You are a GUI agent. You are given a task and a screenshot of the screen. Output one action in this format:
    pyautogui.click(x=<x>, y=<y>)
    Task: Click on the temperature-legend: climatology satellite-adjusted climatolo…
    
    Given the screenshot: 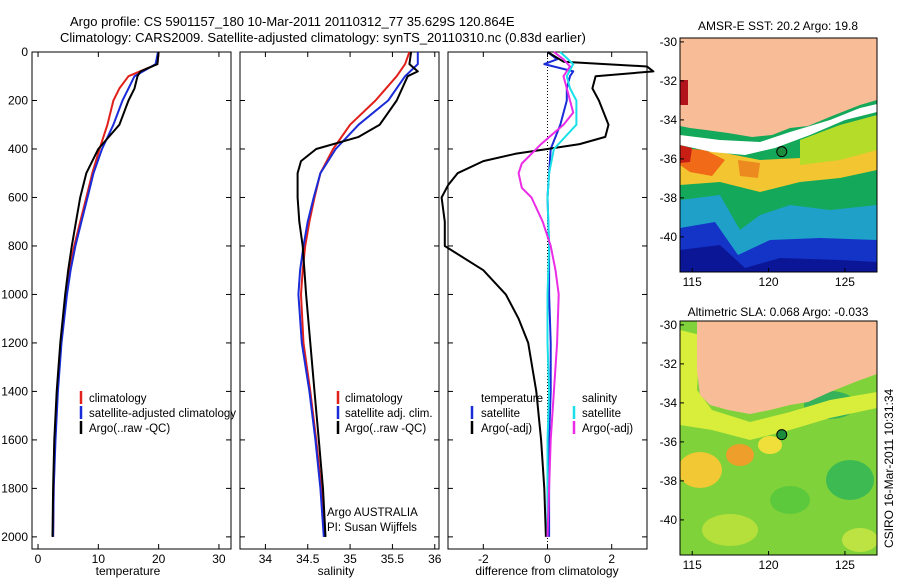 What is the action you would take?
    pyautogui.click(x=157, y=413)
    